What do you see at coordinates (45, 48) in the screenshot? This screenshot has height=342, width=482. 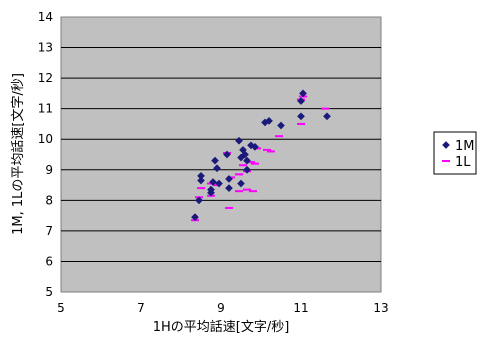 I see `y-tick-label: 13` at bounding box center [45, 48].